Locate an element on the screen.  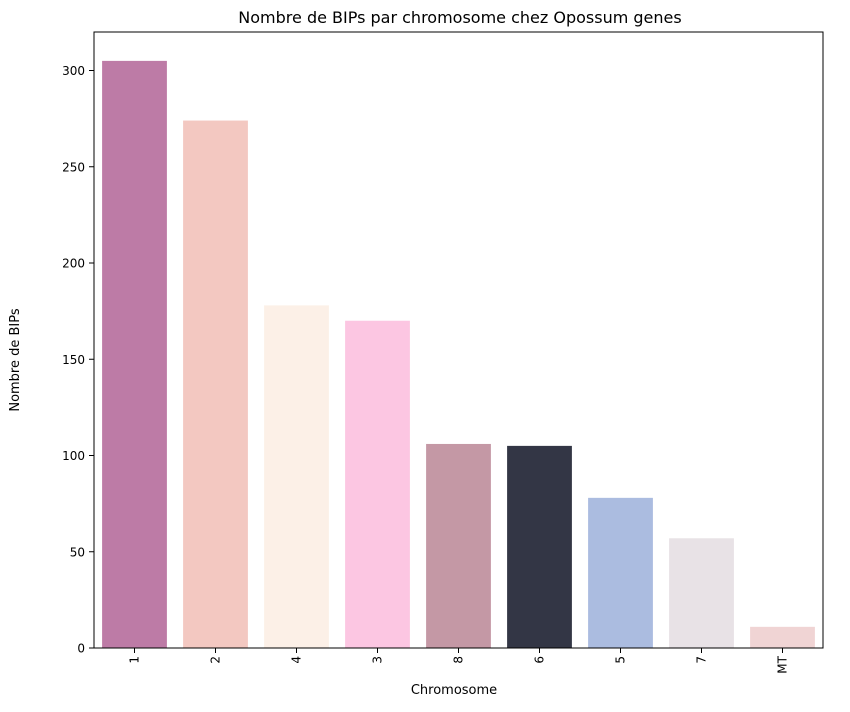
y-tick-label: 100 is located at coordinates (73, 456).